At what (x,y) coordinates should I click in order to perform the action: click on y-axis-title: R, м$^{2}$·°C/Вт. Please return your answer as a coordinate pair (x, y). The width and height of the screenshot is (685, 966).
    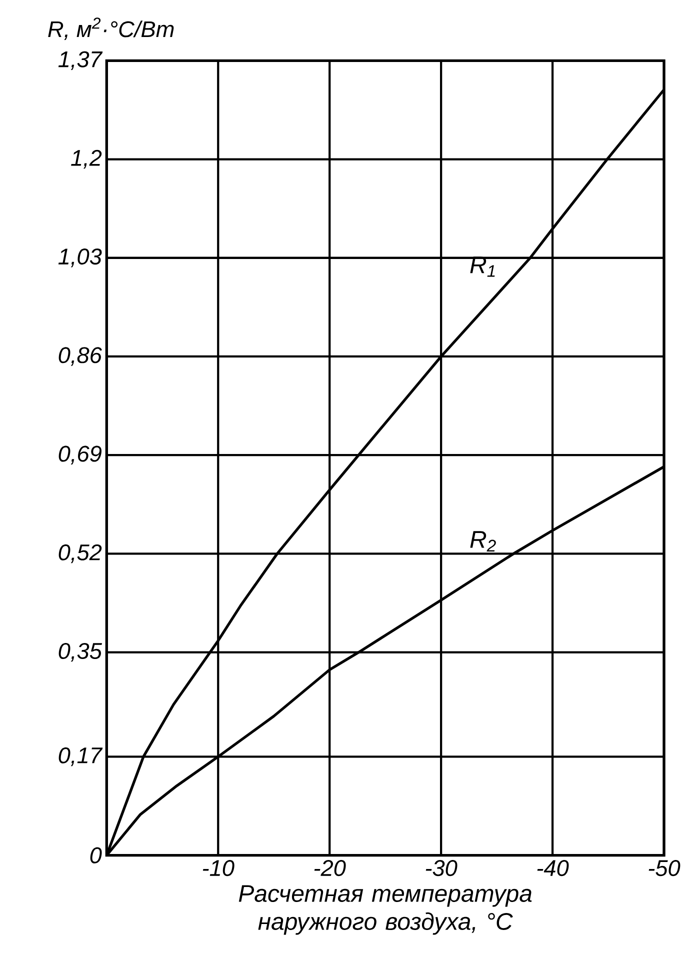
    Looking at the image, I should click on (111, 29).